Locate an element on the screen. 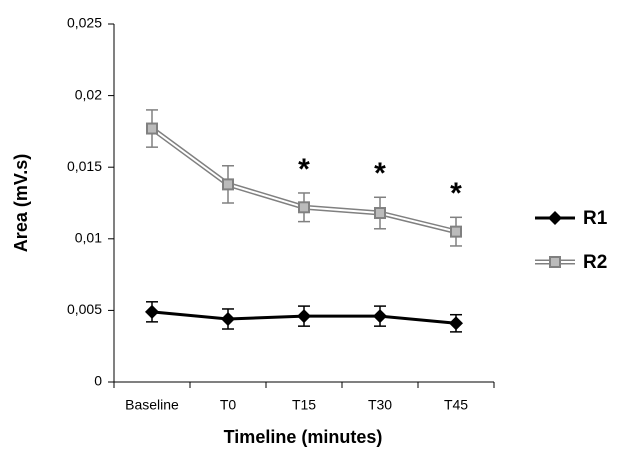 The image size is (630, 450). x-tick-label: Baseline is located at coordinates (152, 405).